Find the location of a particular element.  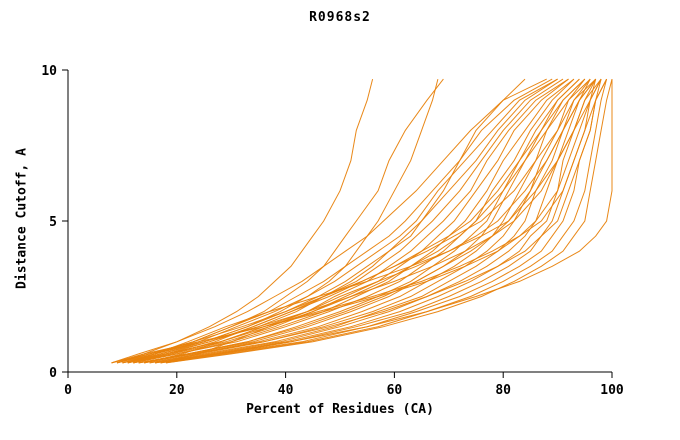

y-tick-label: 5 is located at coordinates (53, 222).